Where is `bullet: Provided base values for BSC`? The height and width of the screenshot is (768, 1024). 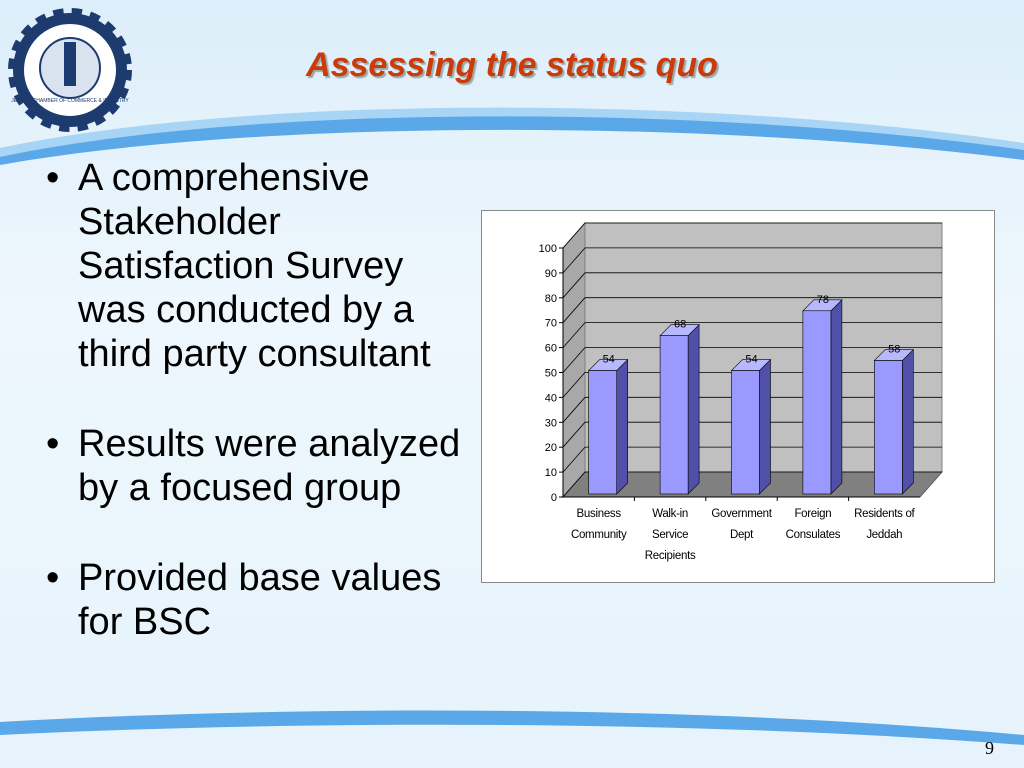
bullet: Provided base values for BSC is located at coordinates (260, 600).